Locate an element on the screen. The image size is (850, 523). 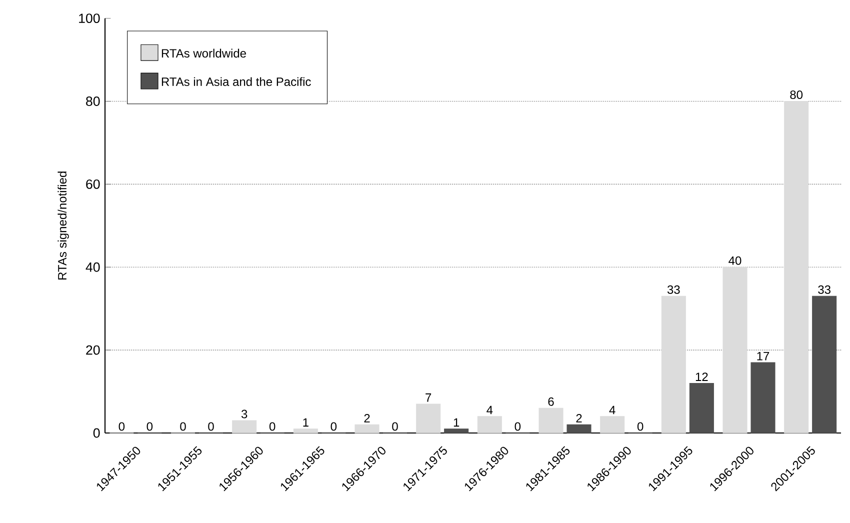
data-label: 80 is located at coordinates (796, 94).